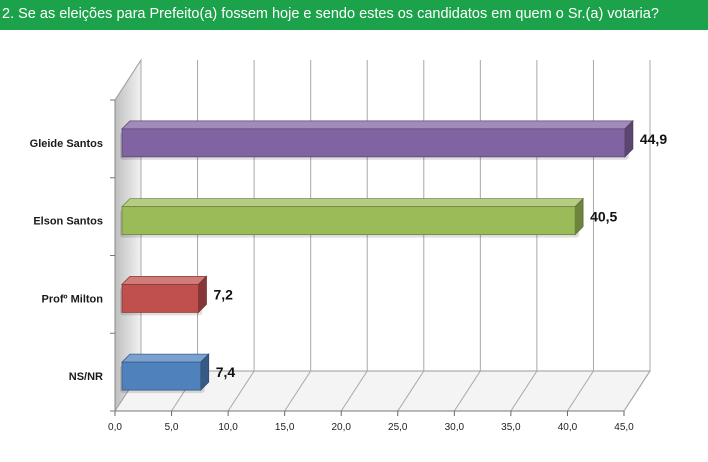 This screenshot has height=462, width=708. What do you see at coordinates (511, 427) in the screenshot?
I see `x-tick-label: 35,0` at bounding box center [511, 427].